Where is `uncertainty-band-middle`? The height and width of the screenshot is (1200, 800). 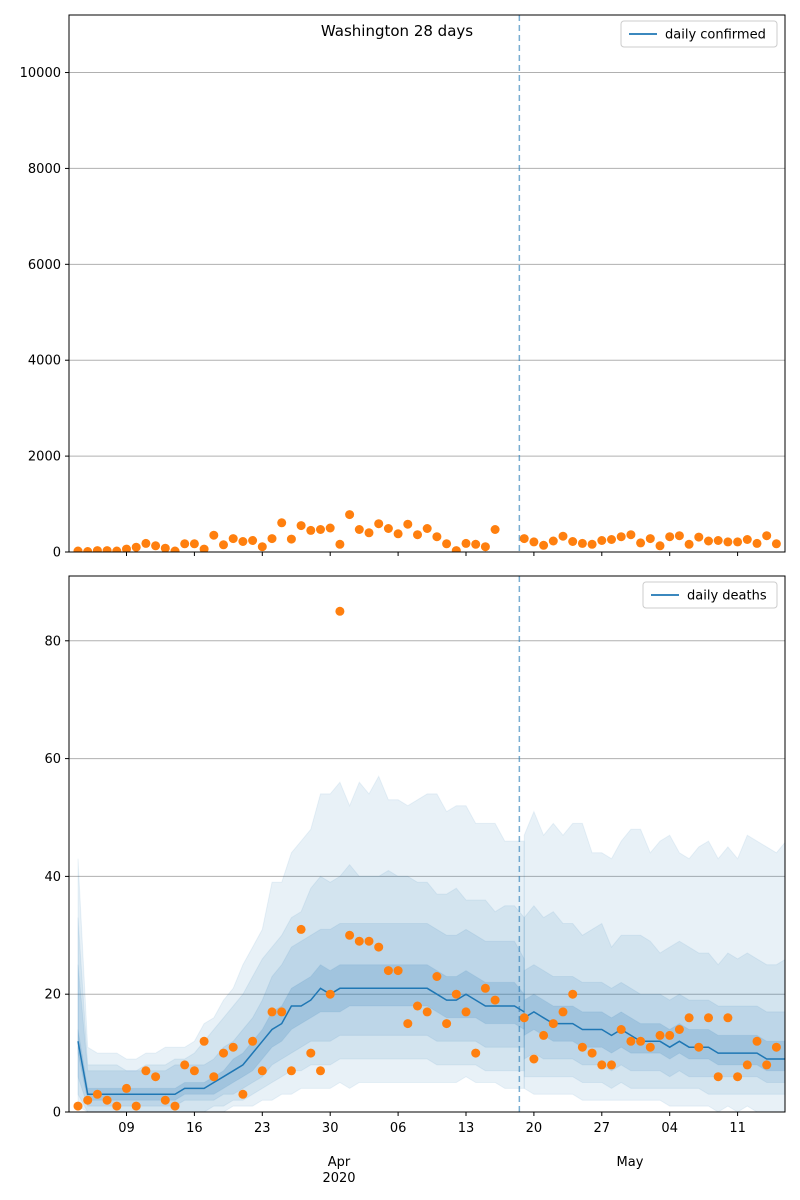
uncertainty-band-middle is located at coordinates (301, 1015).